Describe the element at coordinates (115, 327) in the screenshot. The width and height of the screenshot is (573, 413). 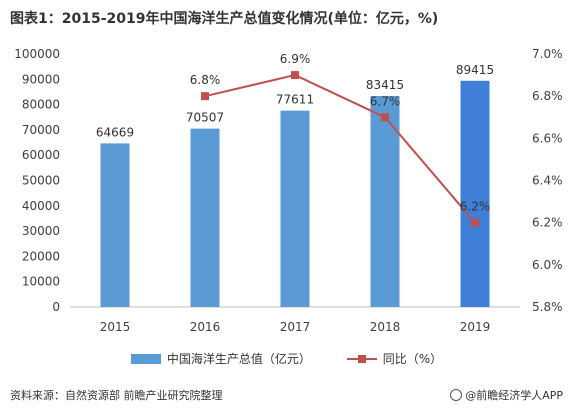
I see `x-tick-label: 2015` at that location.